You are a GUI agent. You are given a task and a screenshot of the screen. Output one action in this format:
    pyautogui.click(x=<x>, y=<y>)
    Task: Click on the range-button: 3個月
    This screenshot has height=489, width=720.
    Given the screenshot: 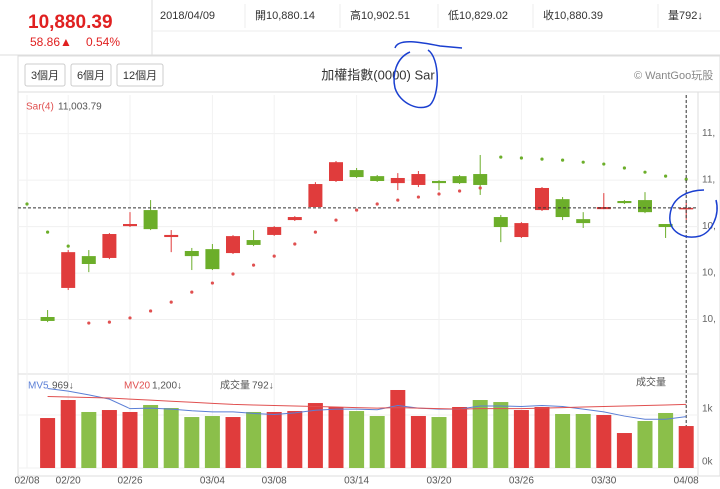 What is the action you would take?
    pyautogui.click(x=45, y=75)
    